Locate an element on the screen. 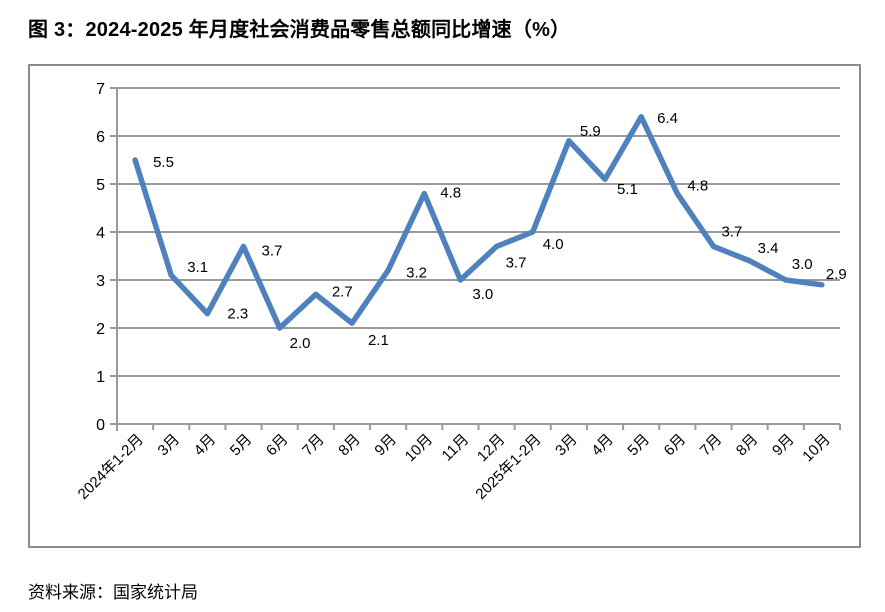  svg-text: 2.1 is located at coordinates (378, 340).